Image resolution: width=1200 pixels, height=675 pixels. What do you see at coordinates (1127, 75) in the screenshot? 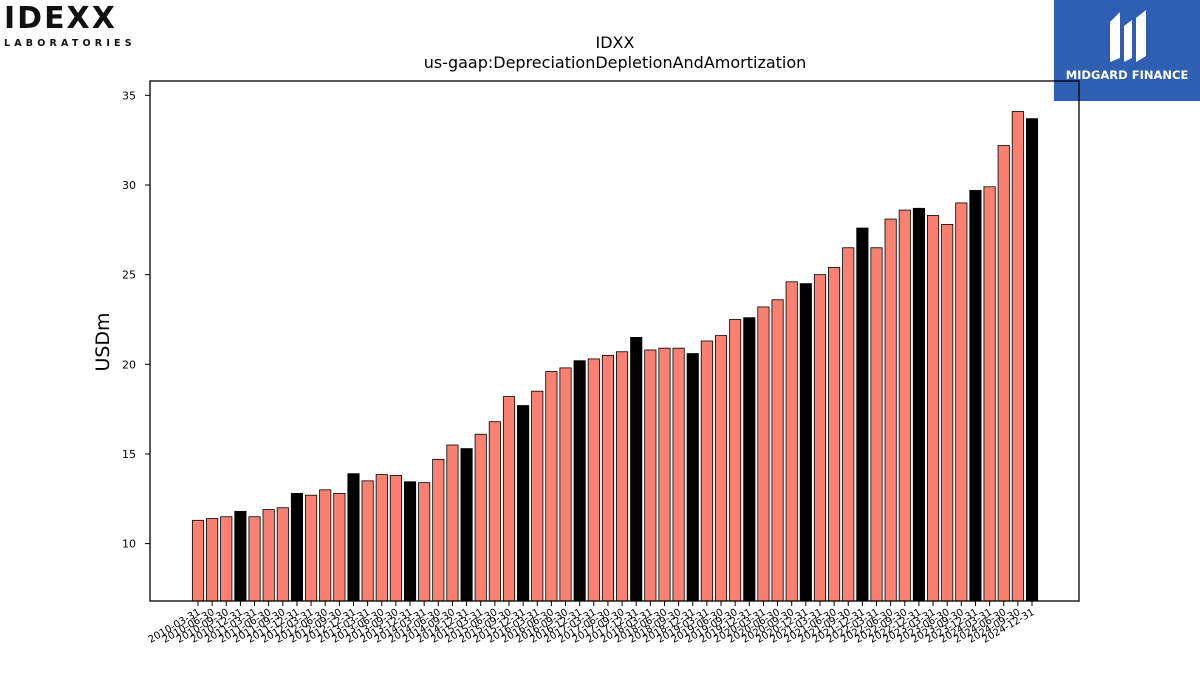
I see `midgard-finance-wordmark: MIDGARD FINANCE` at bounding box center [1127, 75].